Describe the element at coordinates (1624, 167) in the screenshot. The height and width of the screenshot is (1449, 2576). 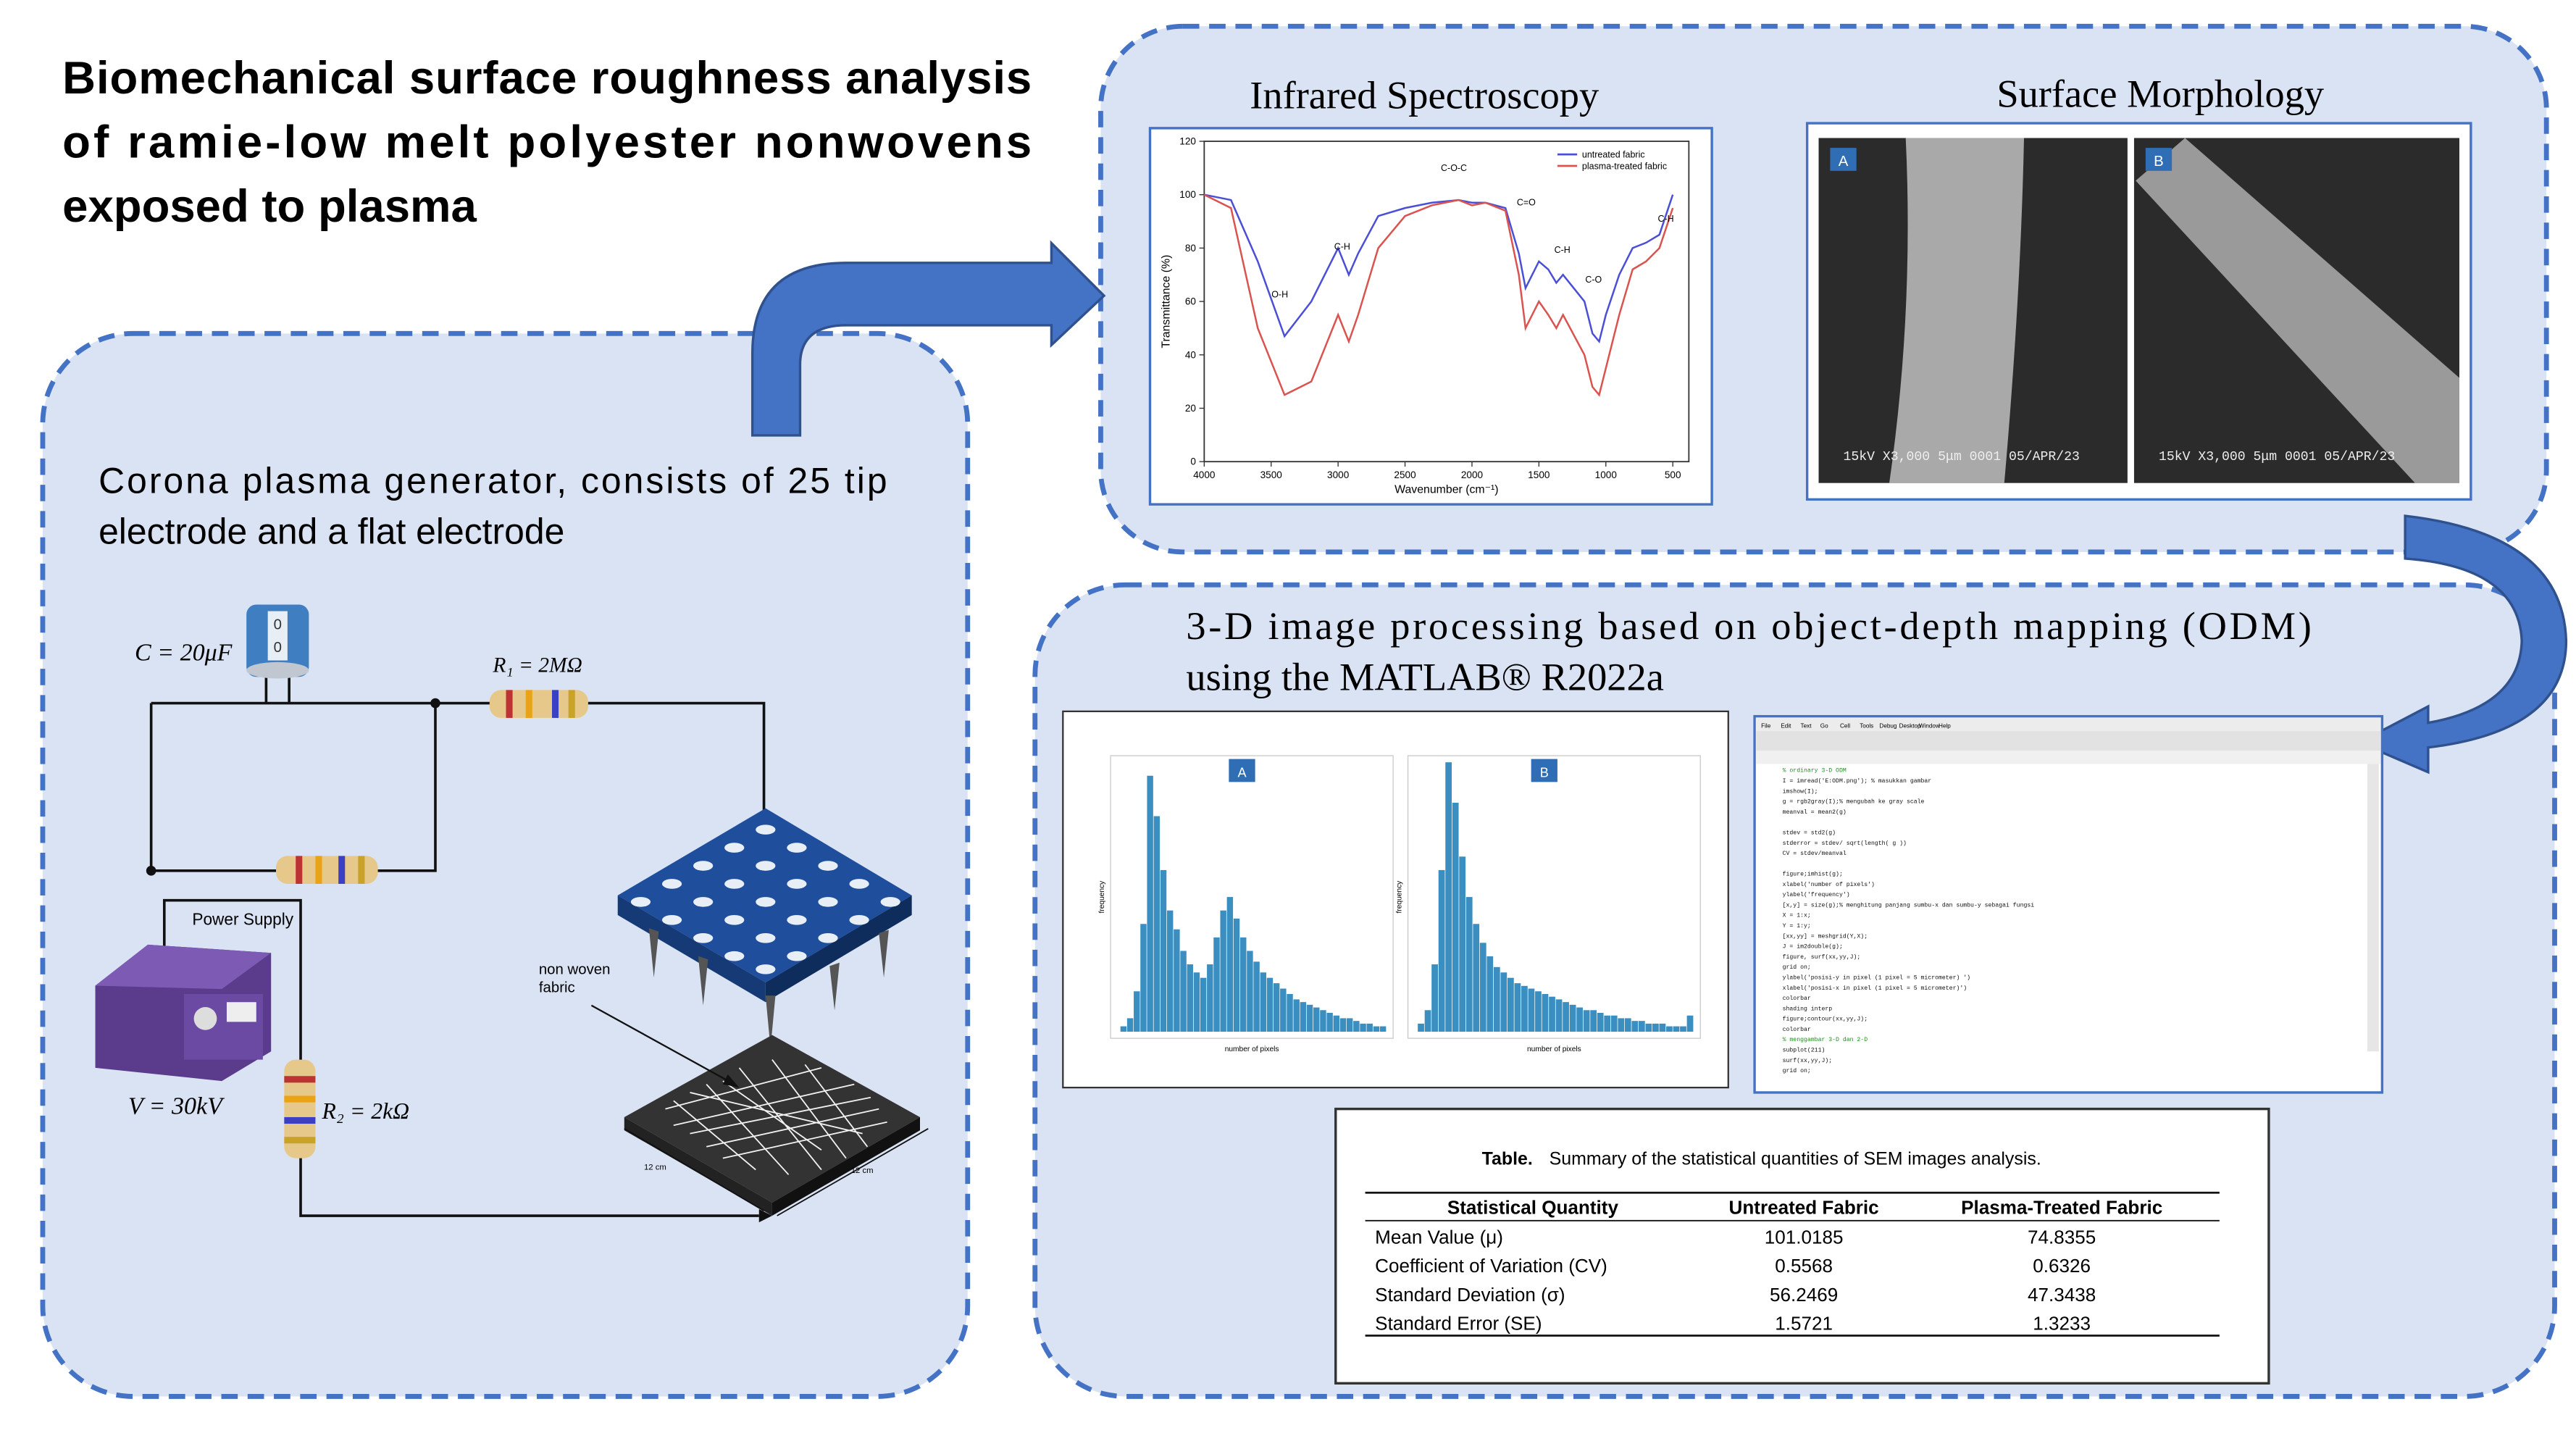
I see `legend-label: plasma-treated fabric` at that location.